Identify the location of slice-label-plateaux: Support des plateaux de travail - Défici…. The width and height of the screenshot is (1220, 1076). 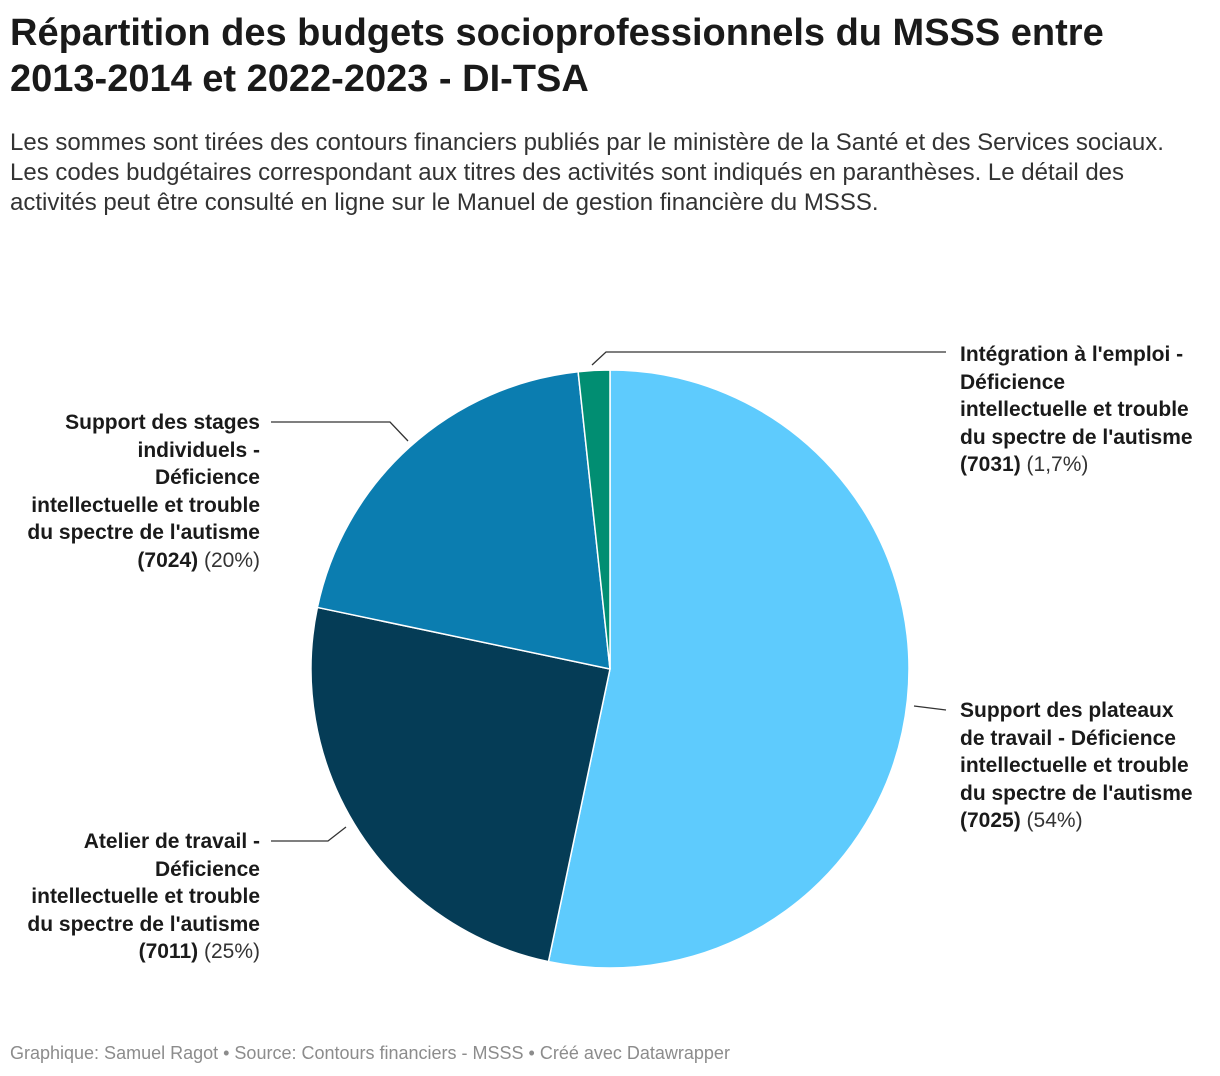
(1087, 766).